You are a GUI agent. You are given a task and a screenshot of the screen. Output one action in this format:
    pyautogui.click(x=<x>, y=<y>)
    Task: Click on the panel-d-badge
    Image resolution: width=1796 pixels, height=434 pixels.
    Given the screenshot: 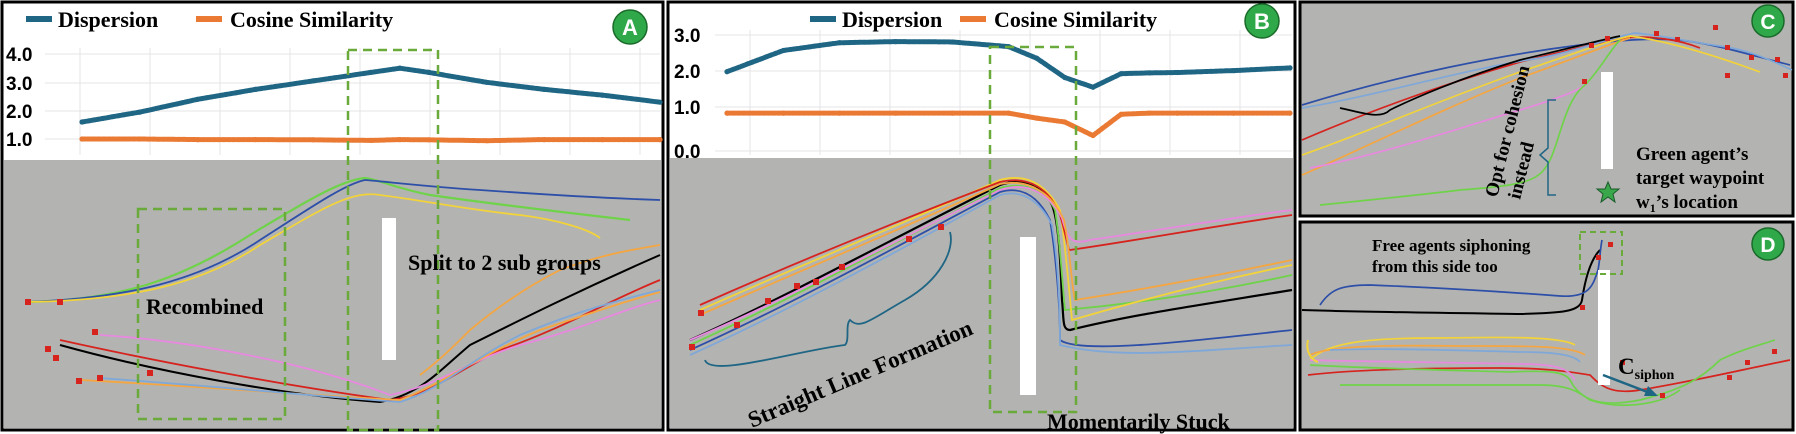 What is the action you would take?
    pyautogui.click(x=1768, y=244)
    